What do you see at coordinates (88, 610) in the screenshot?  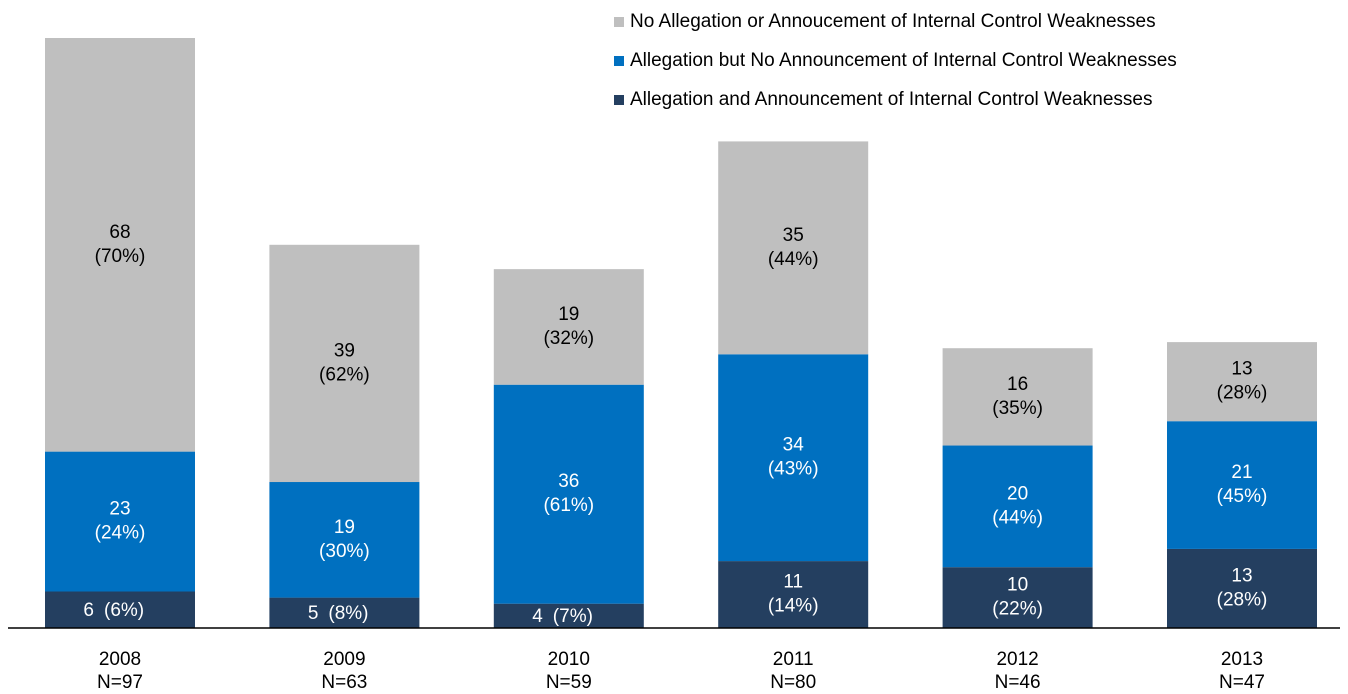 I see `value-label: 6` at bounding box center [88, 610].